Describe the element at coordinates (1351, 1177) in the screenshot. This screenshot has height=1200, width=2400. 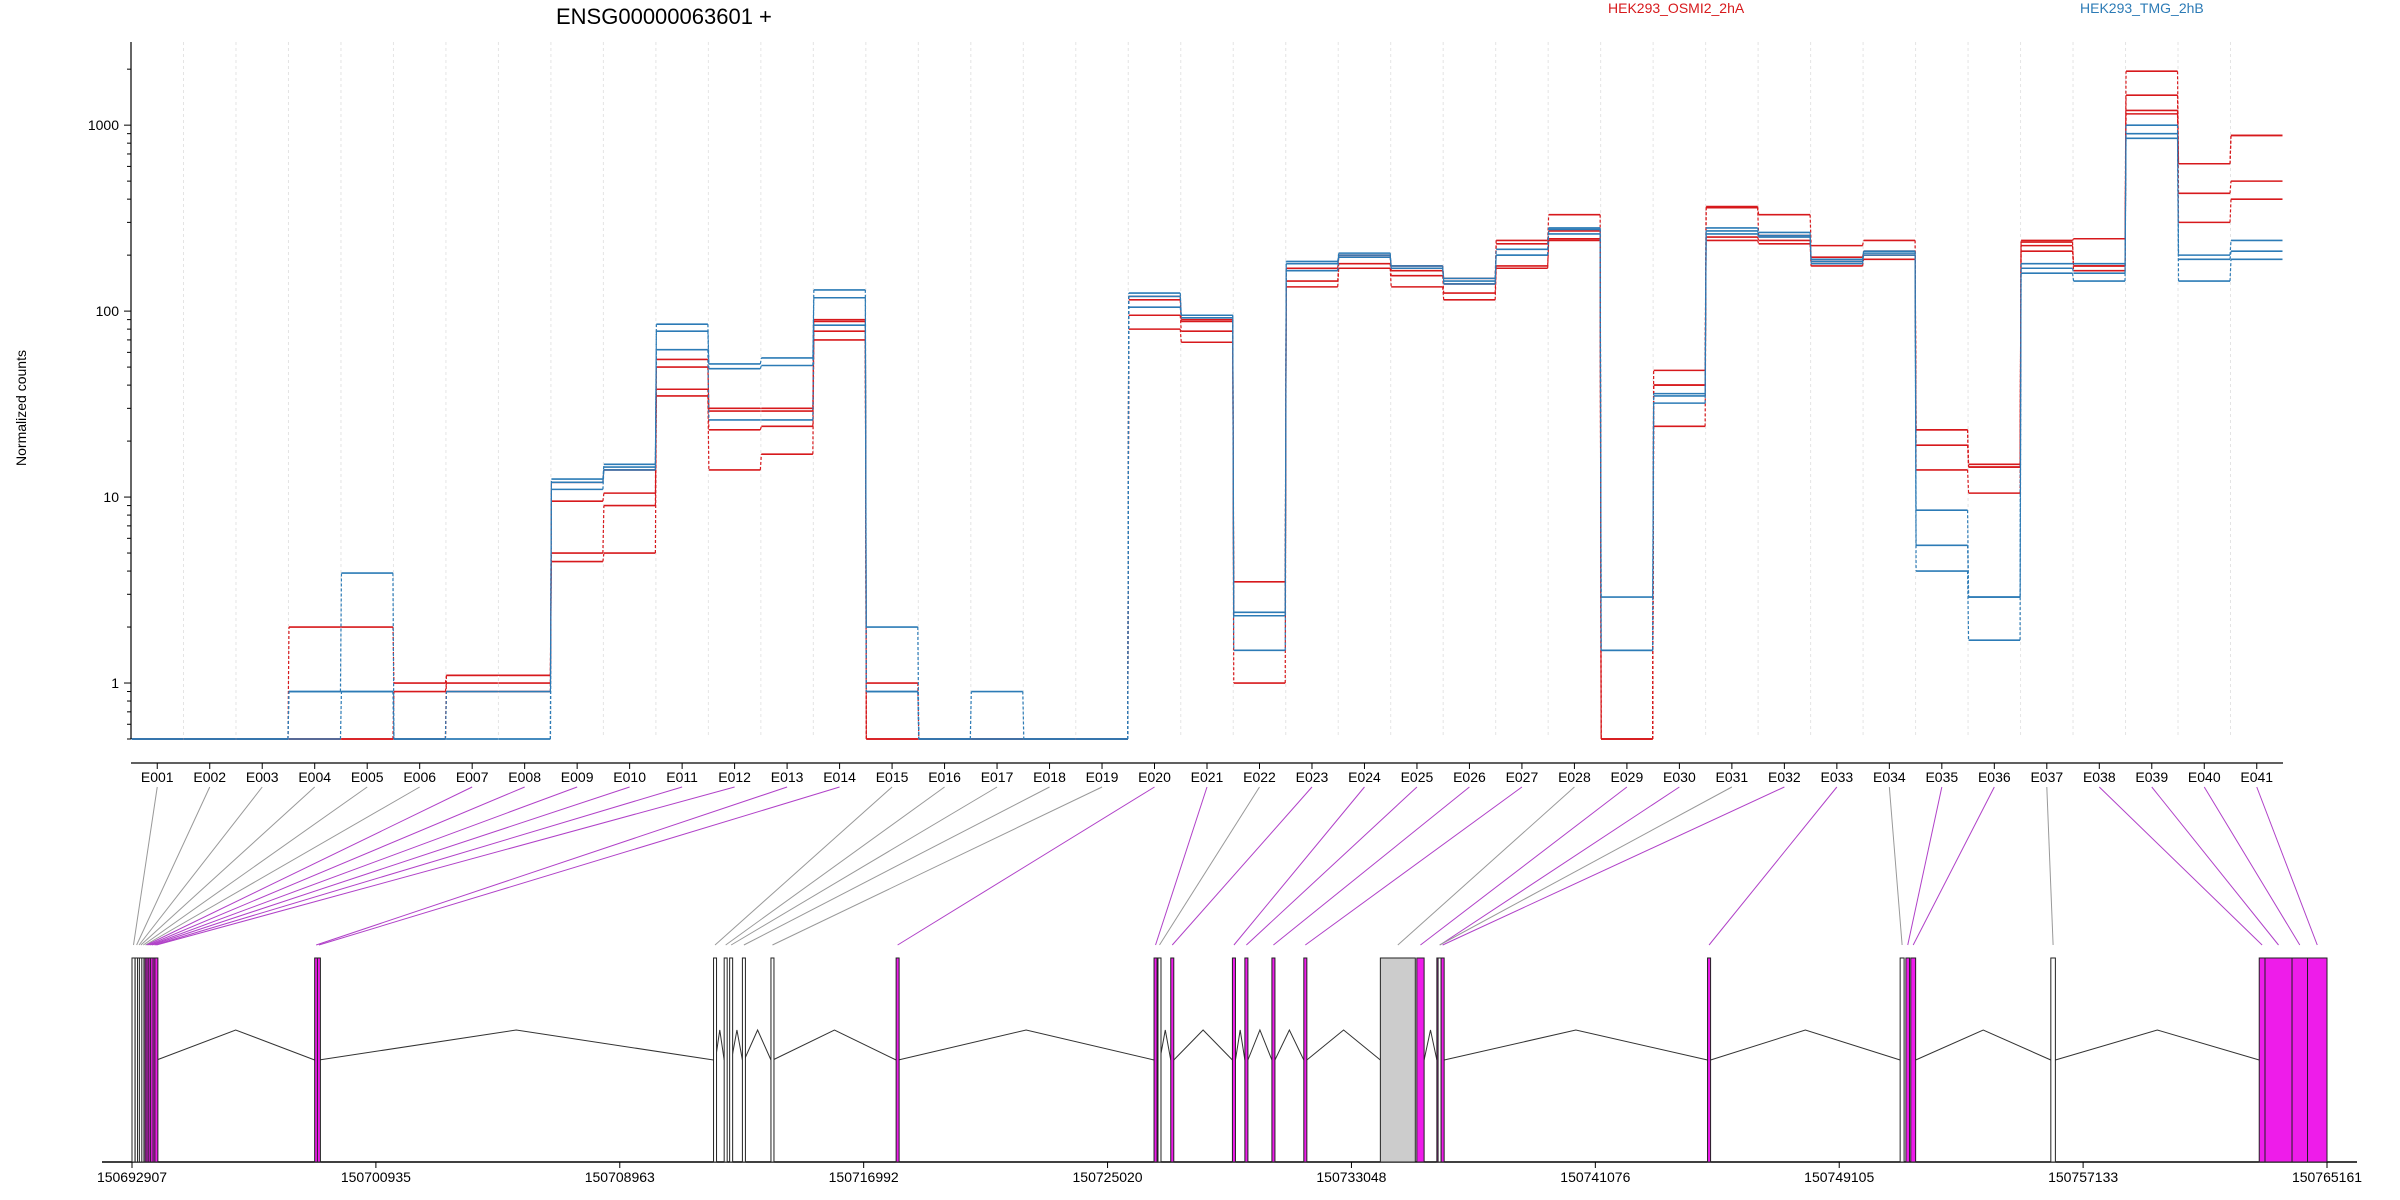
I see `coord-label: 150733048` at that location.